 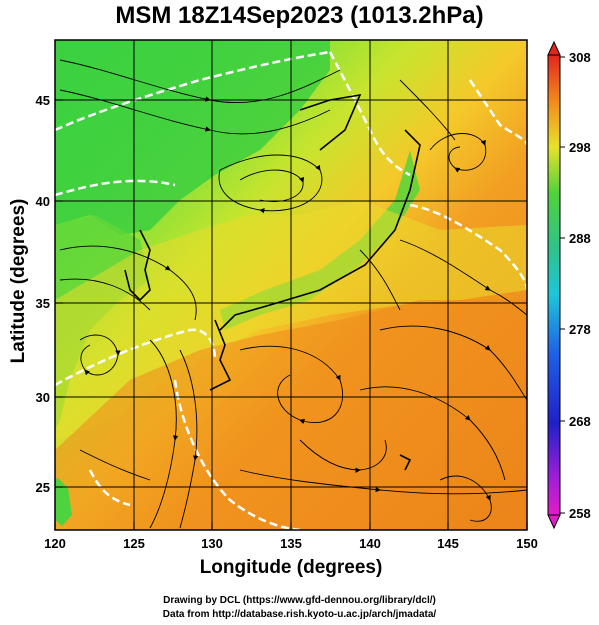 What do you see at coordinates (370, 543) in the screenshot?
I see `x-tick-140: 140` at bounding box center [370, 543].